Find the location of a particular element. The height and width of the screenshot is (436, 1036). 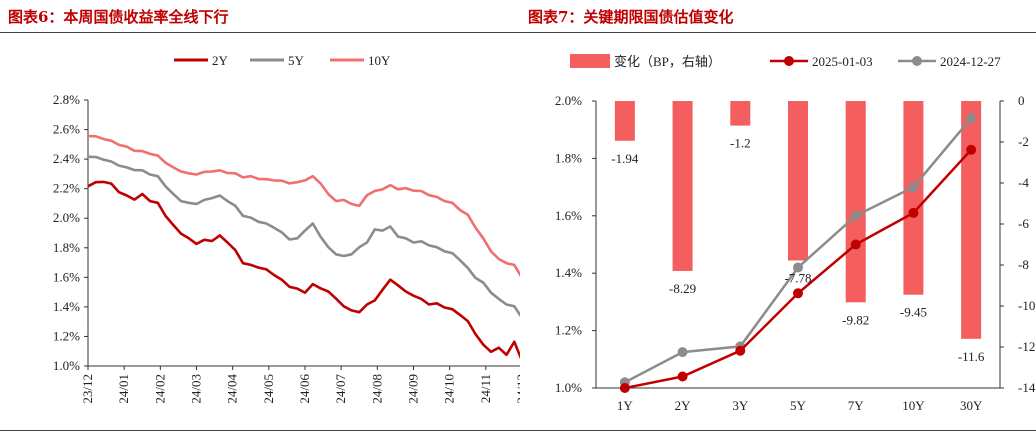

left-y-tick-label: 2.0% is located at coordinates (66, 217).